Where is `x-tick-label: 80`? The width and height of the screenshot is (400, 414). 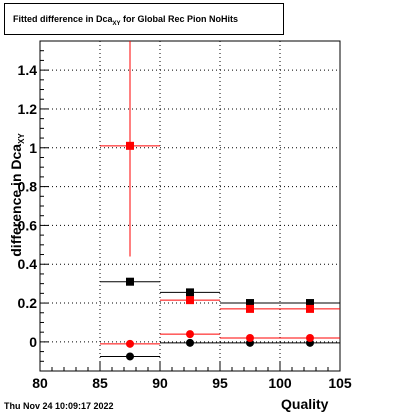
x-tick-label: 80 is located at coordinates (40, 383).